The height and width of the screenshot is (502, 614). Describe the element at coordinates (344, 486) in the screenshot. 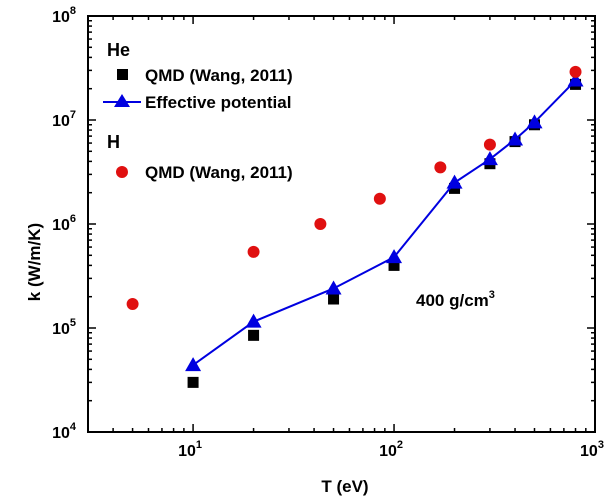

I see `x-axis-label: T (eV)` at that location.